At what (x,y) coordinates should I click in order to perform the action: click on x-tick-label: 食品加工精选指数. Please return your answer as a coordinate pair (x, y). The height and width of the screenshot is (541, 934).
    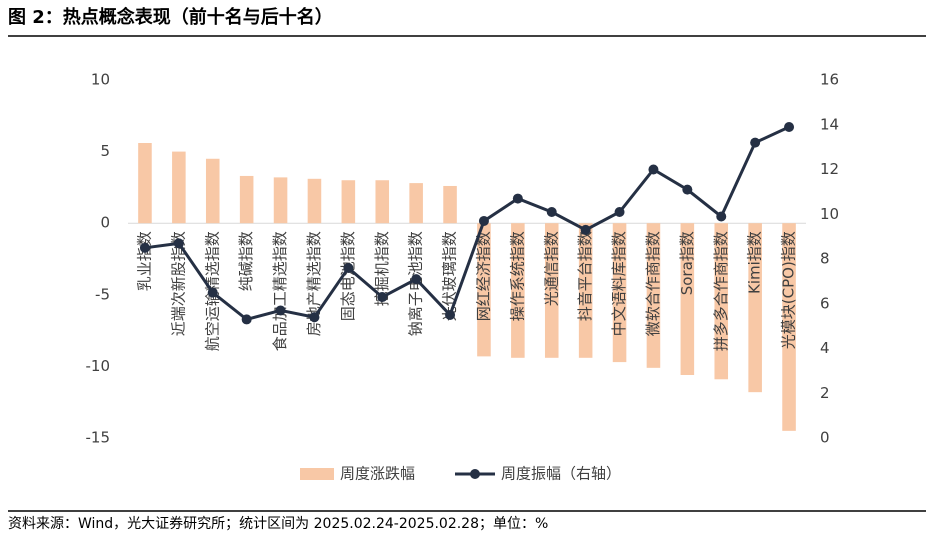
    Looking at the image, I should click on (280, 291).